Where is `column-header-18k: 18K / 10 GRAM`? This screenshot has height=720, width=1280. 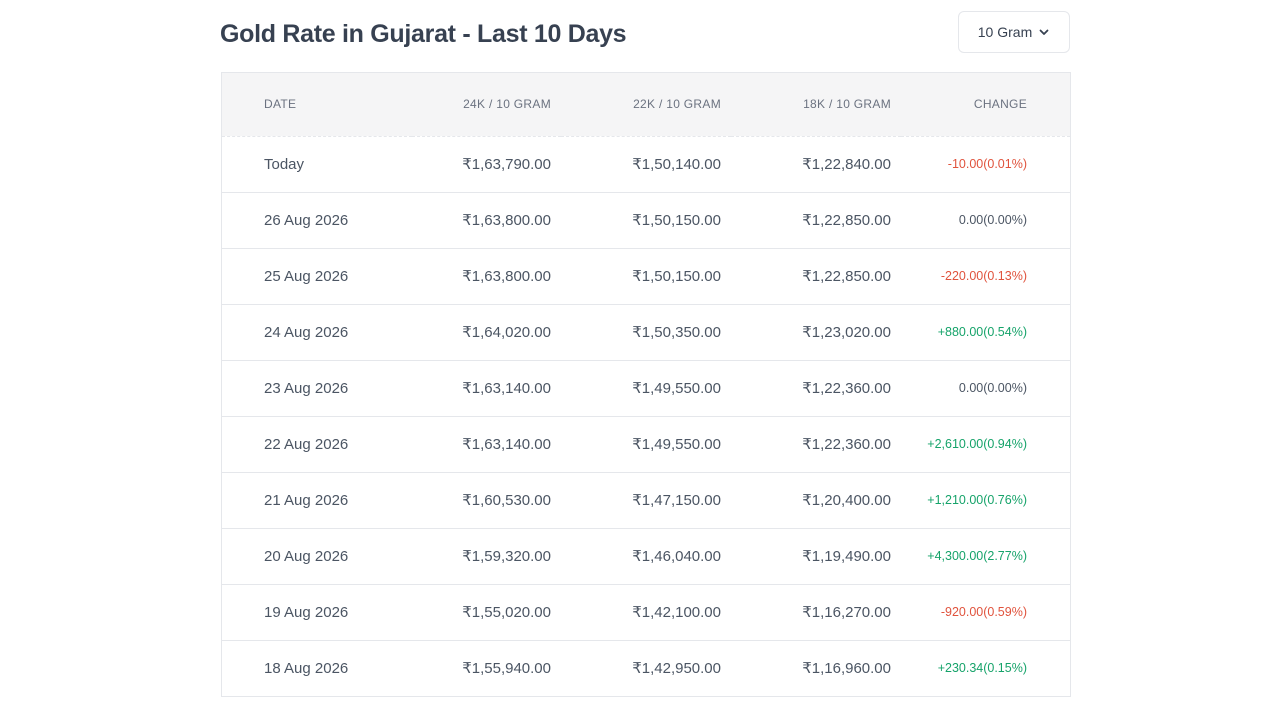 column-header-18k: 18K / 10 GRAM is located at coordinates (816, 105).